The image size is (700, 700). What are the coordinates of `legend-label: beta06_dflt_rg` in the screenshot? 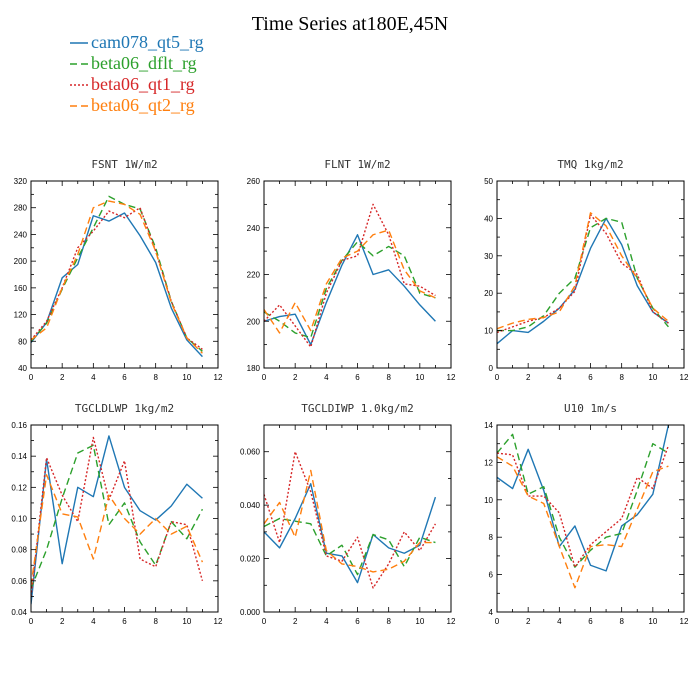 It's located at (144, 63).